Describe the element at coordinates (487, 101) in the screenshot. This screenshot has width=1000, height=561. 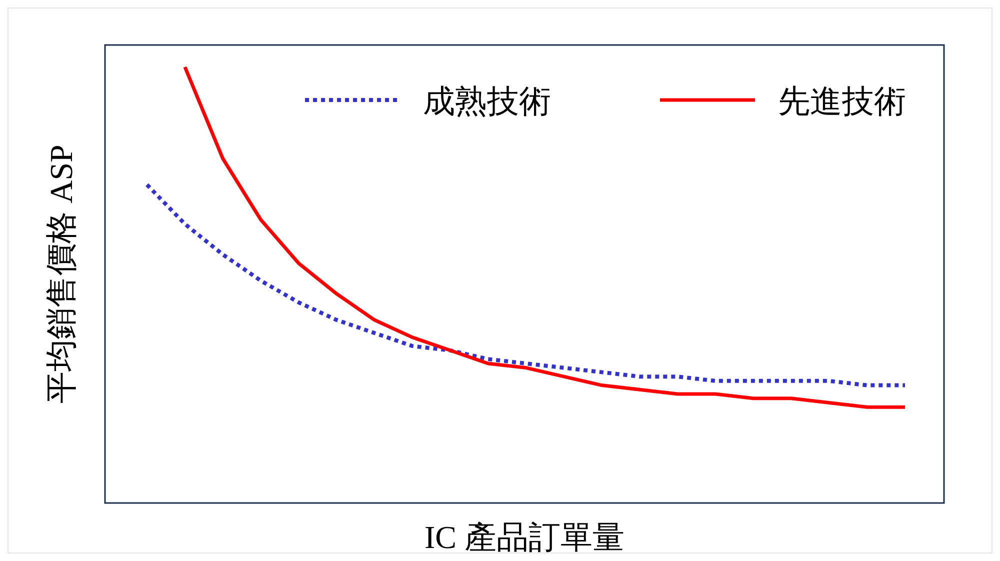
I see `legend-label: 成熟技術` at that location.